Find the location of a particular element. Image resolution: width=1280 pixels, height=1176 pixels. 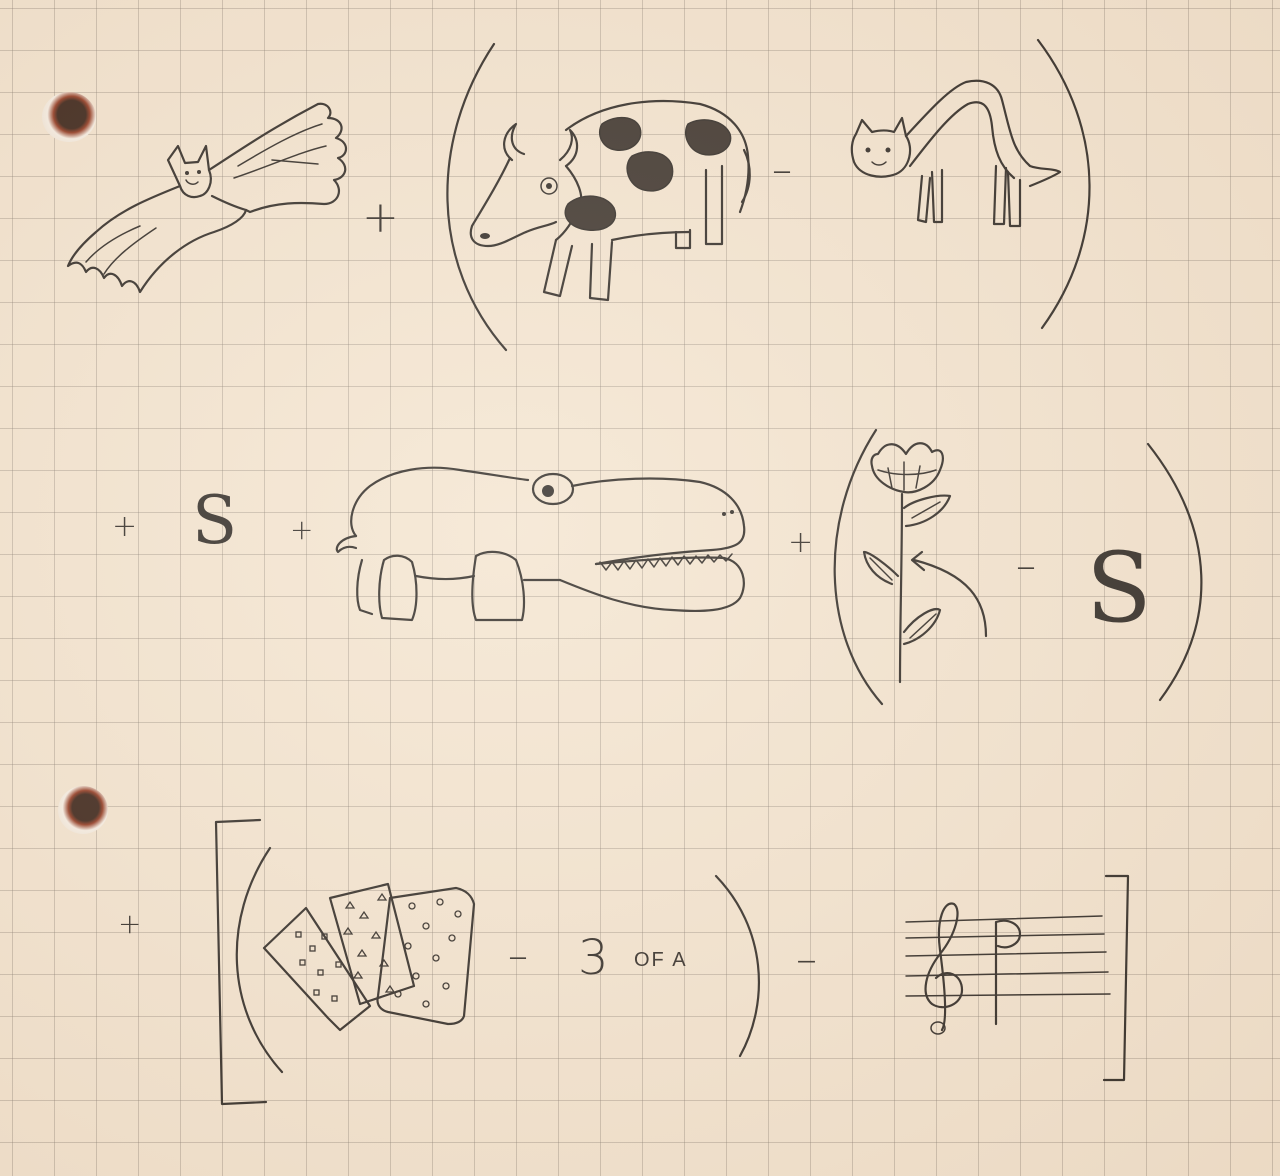

plus-sign-1: + is located at coordinates (380, 217).